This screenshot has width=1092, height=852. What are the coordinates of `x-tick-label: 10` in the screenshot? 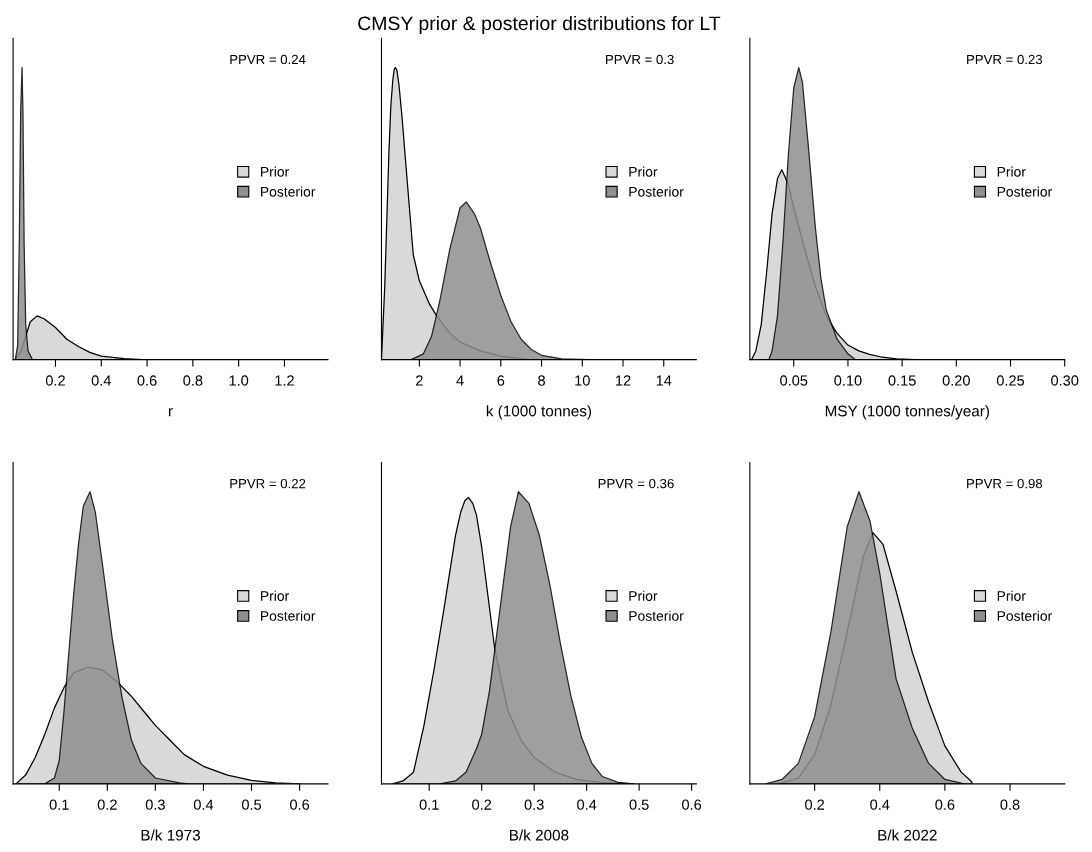 It's located at (582, 380).